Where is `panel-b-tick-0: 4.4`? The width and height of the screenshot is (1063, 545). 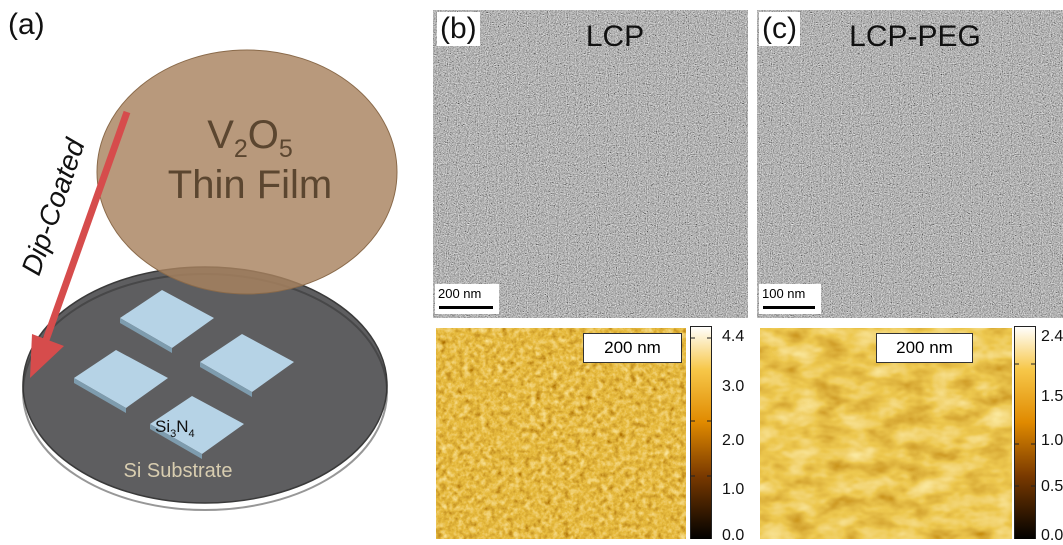
panel-b-tick-0: 4.4 is located at coordinates (733, 336).